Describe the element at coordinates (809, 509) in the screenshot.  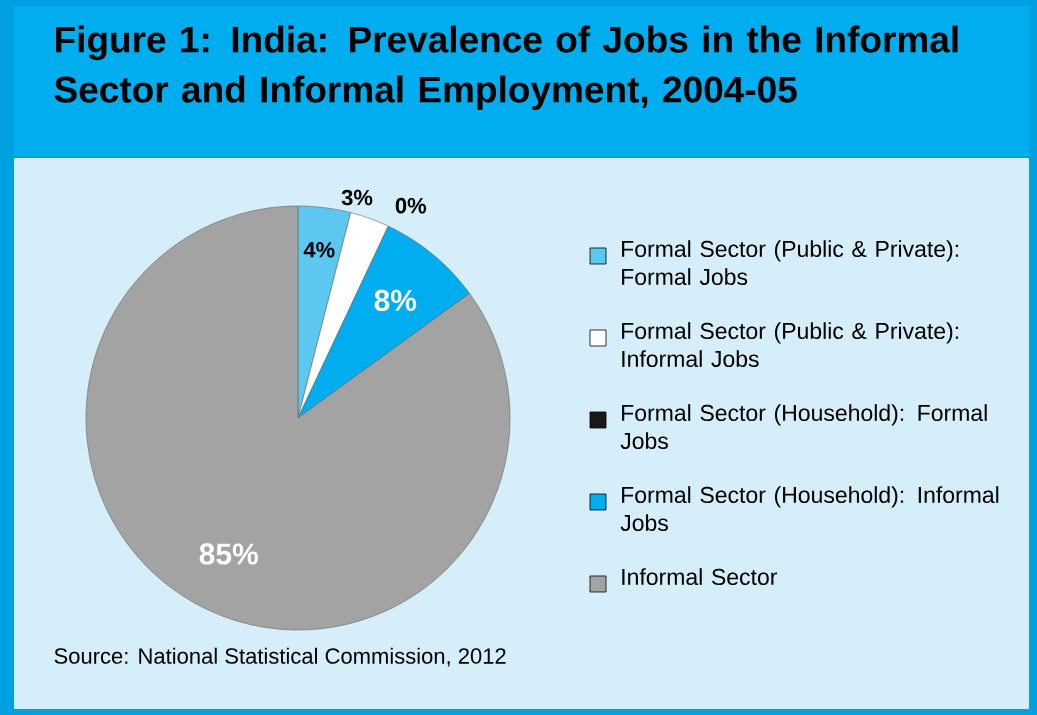
I see `legend-label: Formal Sector (Household): Informal Jobs` at that location.